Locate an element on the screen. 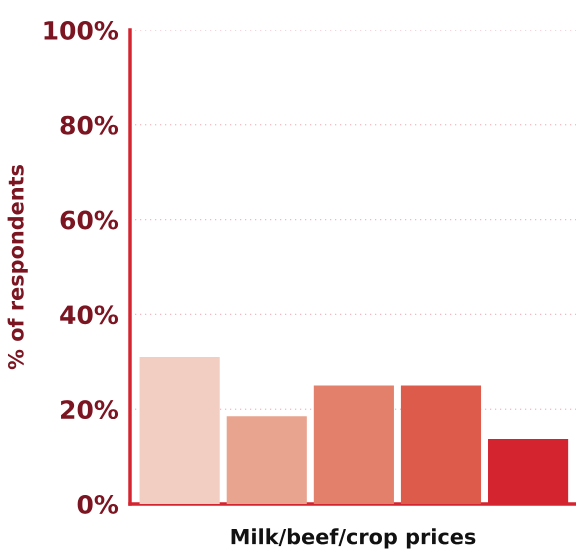  x-axis-title: Milk/beef/crop prices is located at coordinates (354, 538).